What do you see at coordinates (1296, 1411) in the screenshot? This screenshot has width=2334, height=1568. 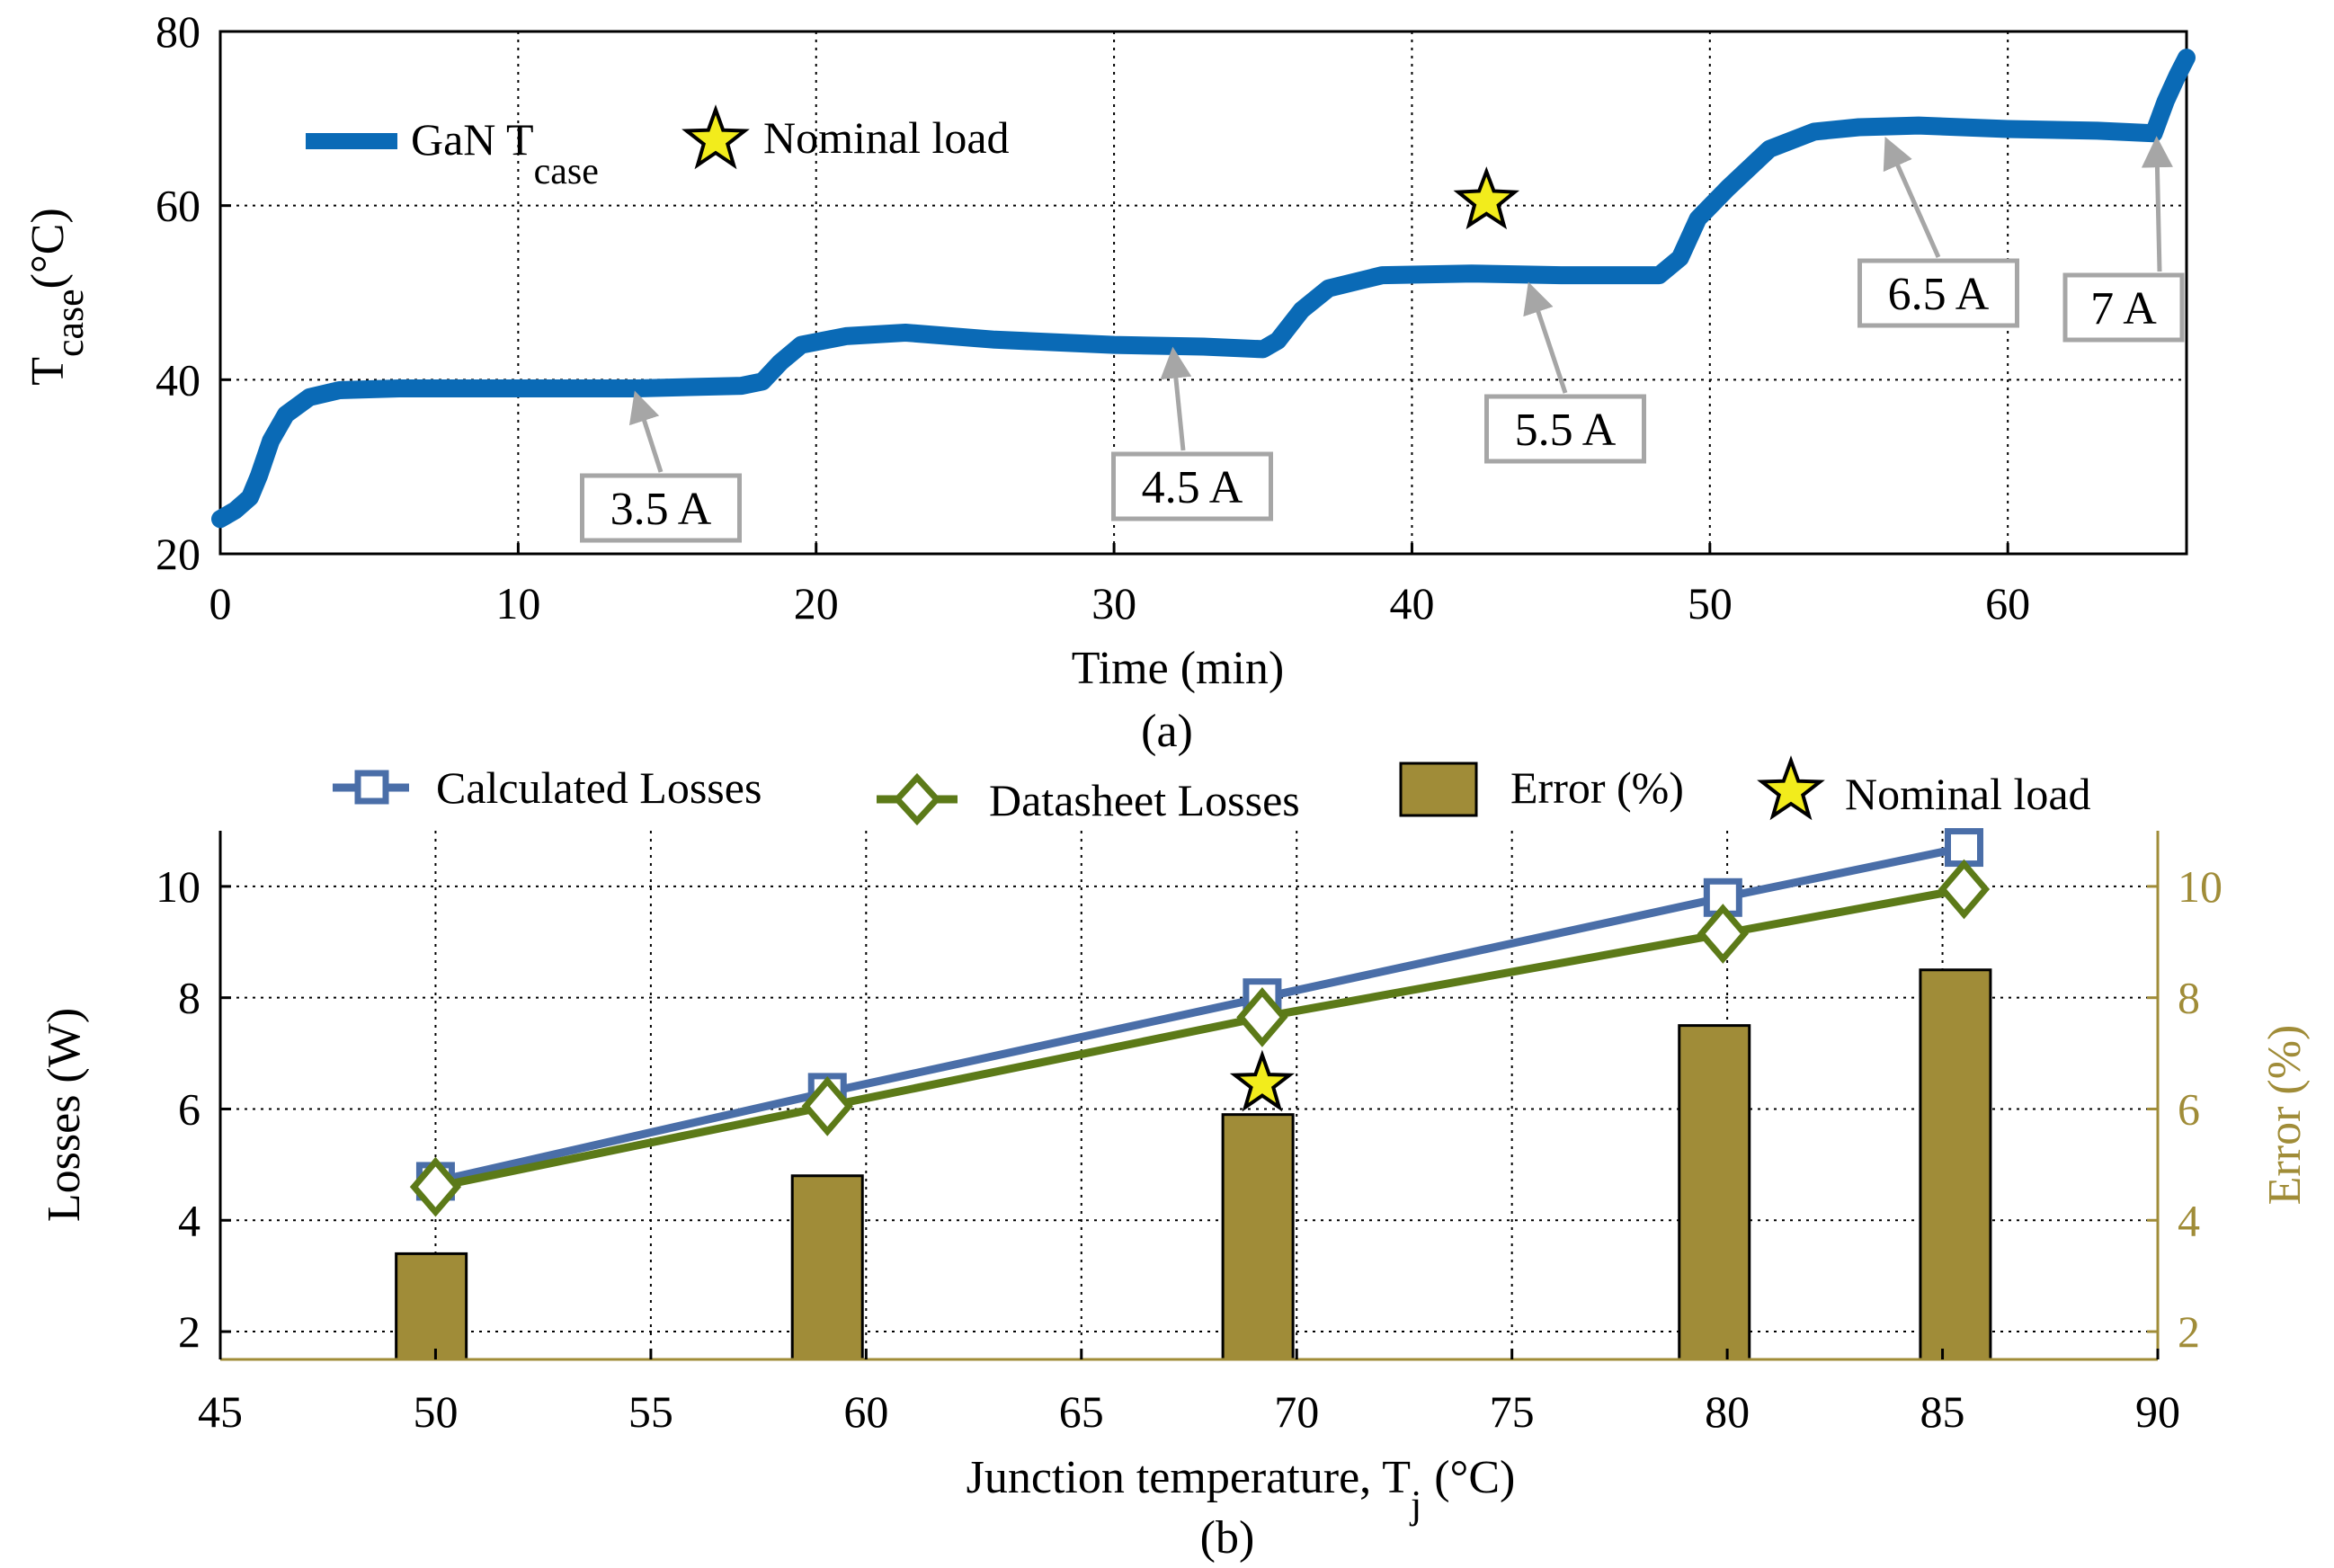 I see `chart-b-x-tick-label: 70` at bounding box center [1296, 1411].